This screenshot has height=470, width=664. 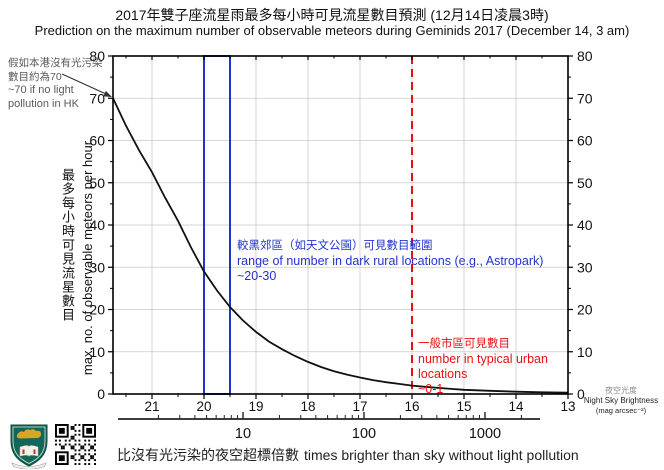 What do you see at coordinates (208, 455) in the screenshot?
I see `bottom-caption-zh: 比沒有光污染的夜空超標倍數` at bounding box center [208, 455].